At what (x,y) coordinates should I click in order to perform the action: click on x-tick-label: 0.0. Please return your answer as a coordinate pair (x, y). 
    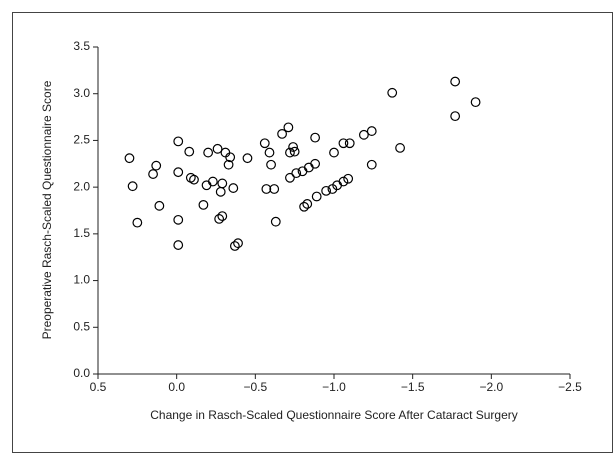
    Looking at the image, I should click on (176, 387).